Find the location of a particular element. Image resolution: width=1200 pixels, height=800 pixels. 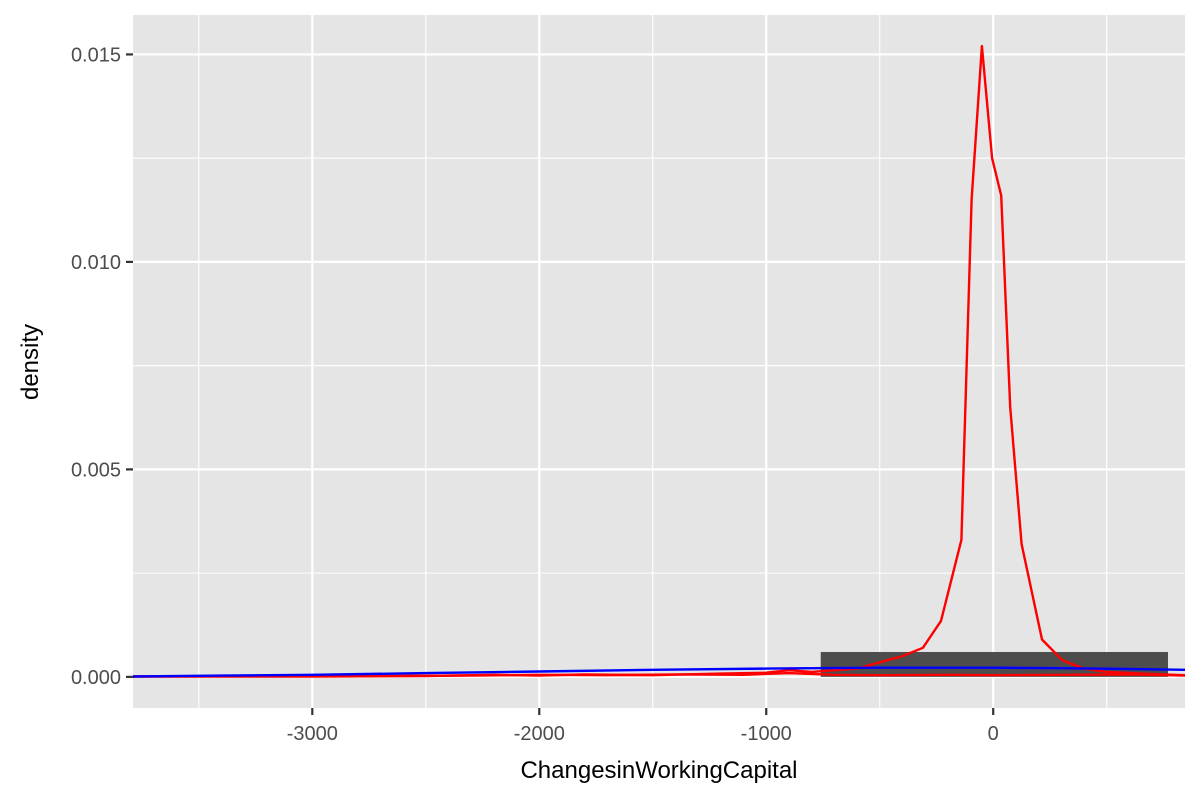

x-tick-label-0: -3000 is located at coordinates (312, 734).